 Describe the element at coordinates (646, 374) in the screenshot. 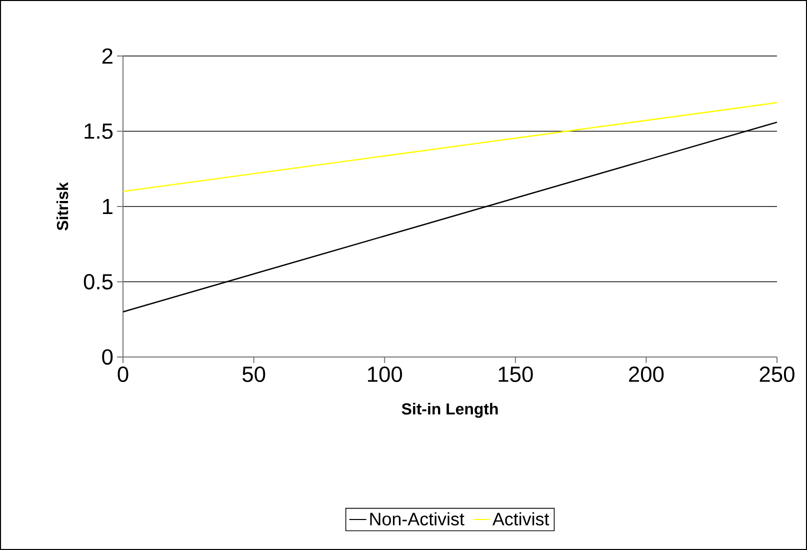

I see `x-tick-label: 200` at that location.